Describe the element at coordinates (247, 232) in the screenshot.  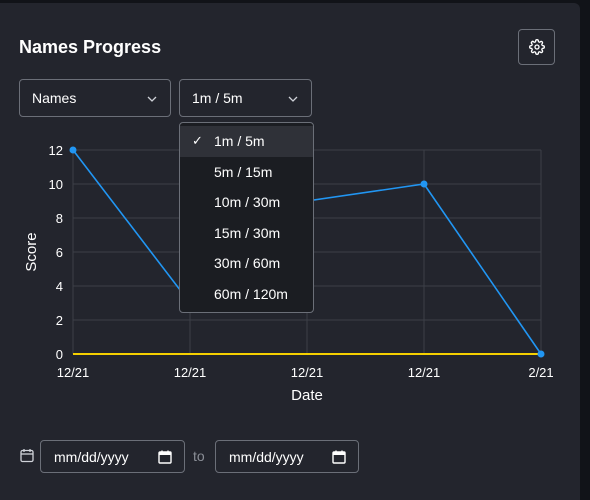
I see `range-option: 15m / 30m` at that location.